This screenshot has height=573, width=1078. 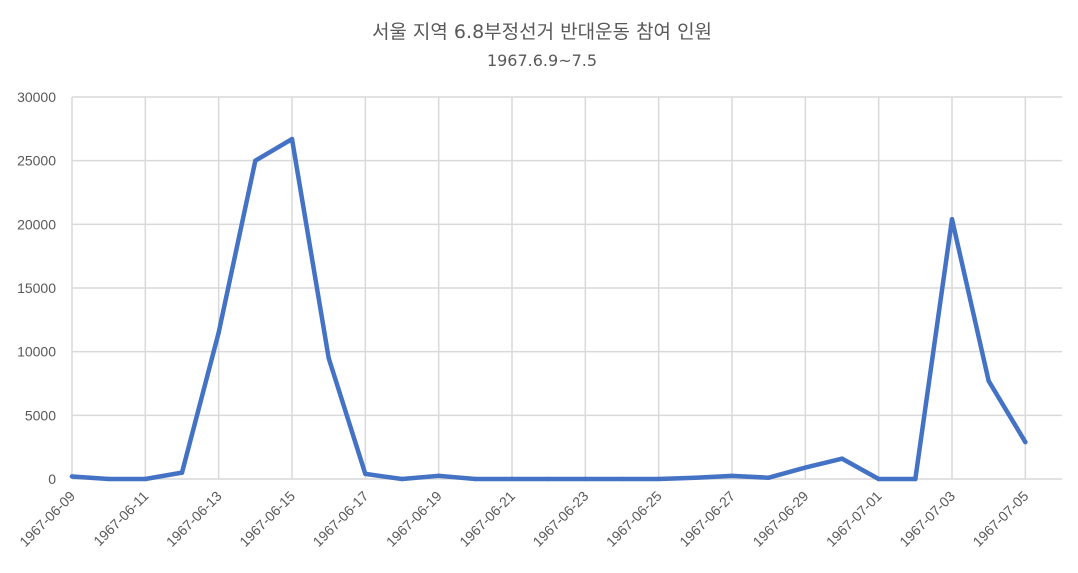 I want to click on x-tick-label: 1967-06-23, so click(x=560, y=519).